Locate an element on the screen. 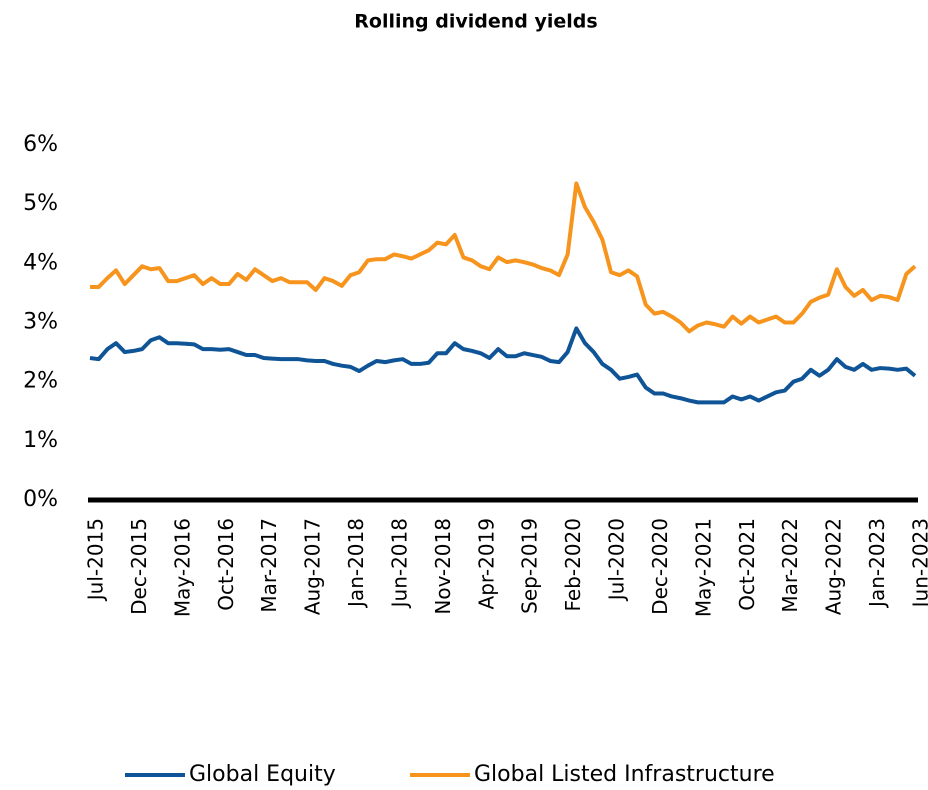 Image resolution: width=928 pixels, height=790 pixels. x-tick-label: Jul-2020 is located at coordinates (617, 560).